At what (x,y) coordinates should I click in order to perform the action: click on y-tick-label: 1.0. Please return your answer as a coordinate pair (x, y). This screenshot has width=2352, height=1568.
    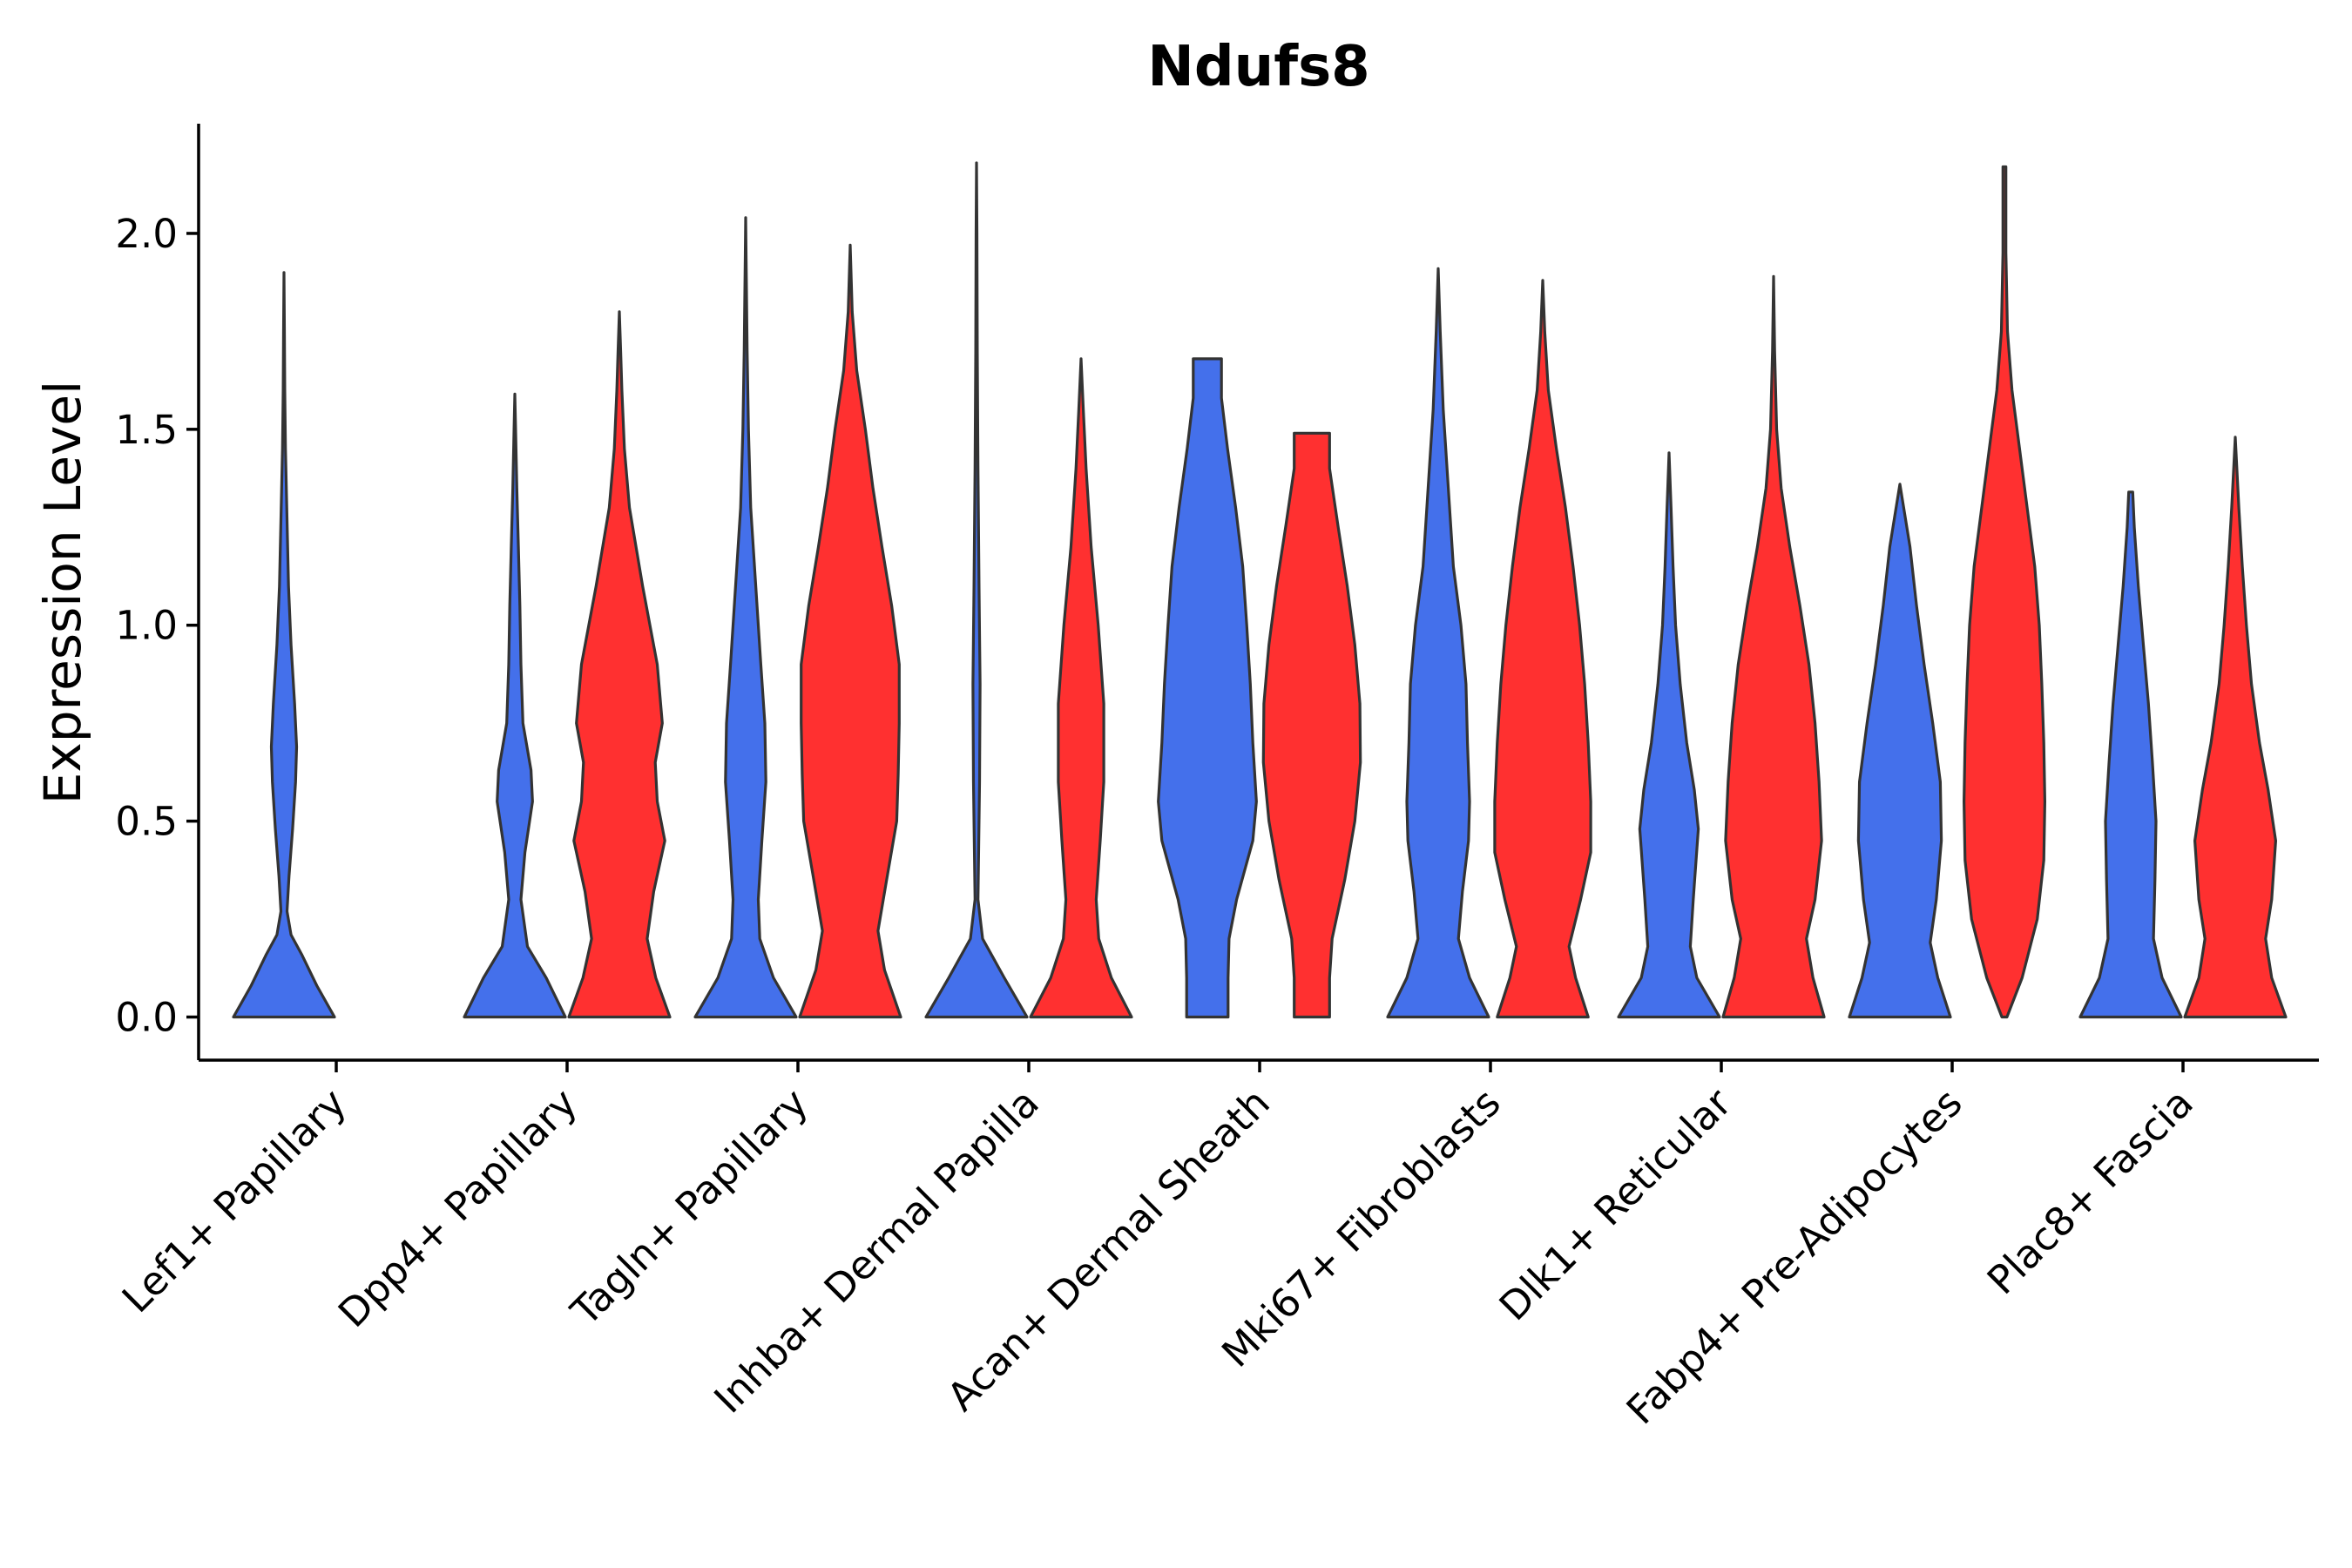
    Looking at the image, I should click on (146, 626).